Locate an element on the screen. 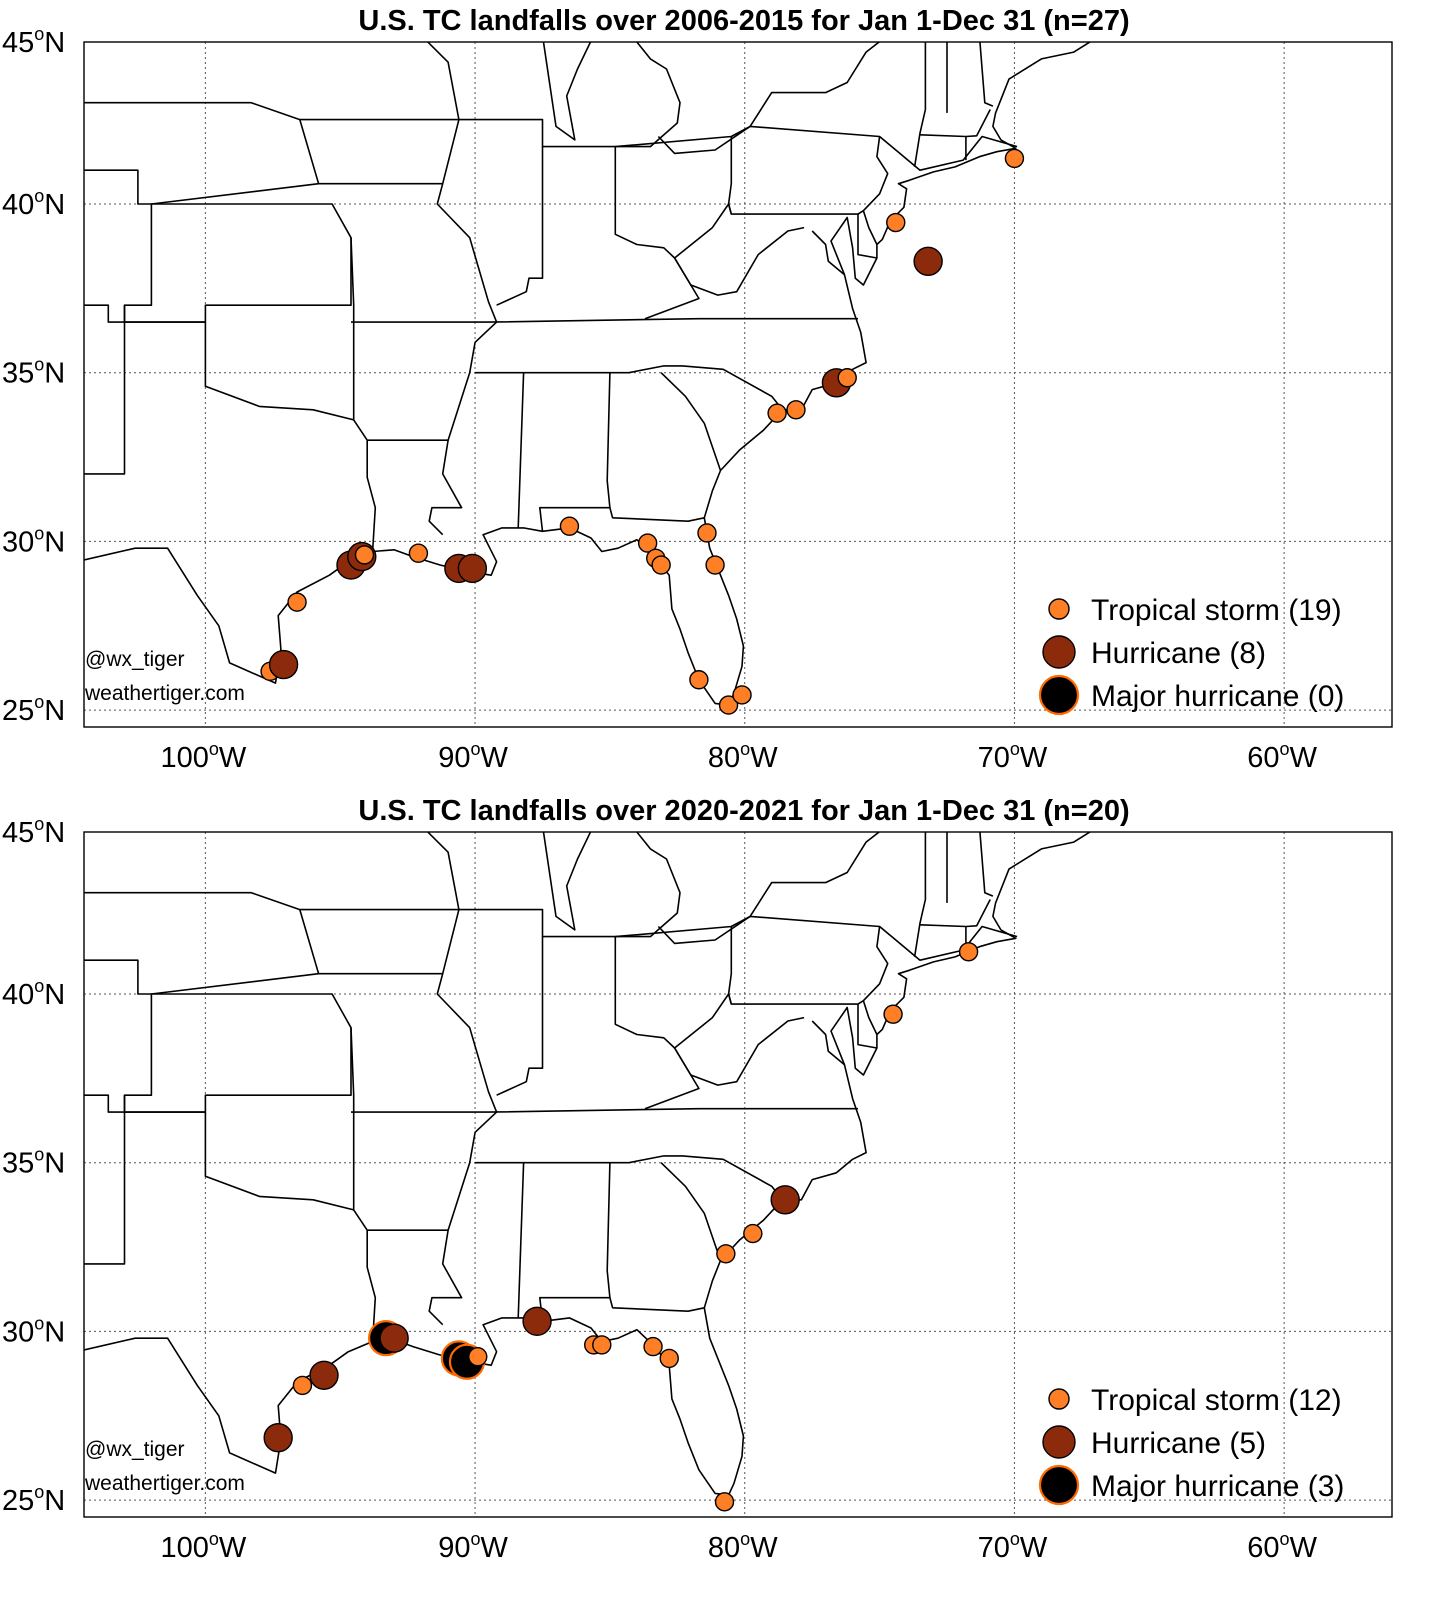 The height and width of the screenshot is (1618, 1456). legend-tropical-storm-label: Tropical storm (19) is located at coordinates (1216, 610).